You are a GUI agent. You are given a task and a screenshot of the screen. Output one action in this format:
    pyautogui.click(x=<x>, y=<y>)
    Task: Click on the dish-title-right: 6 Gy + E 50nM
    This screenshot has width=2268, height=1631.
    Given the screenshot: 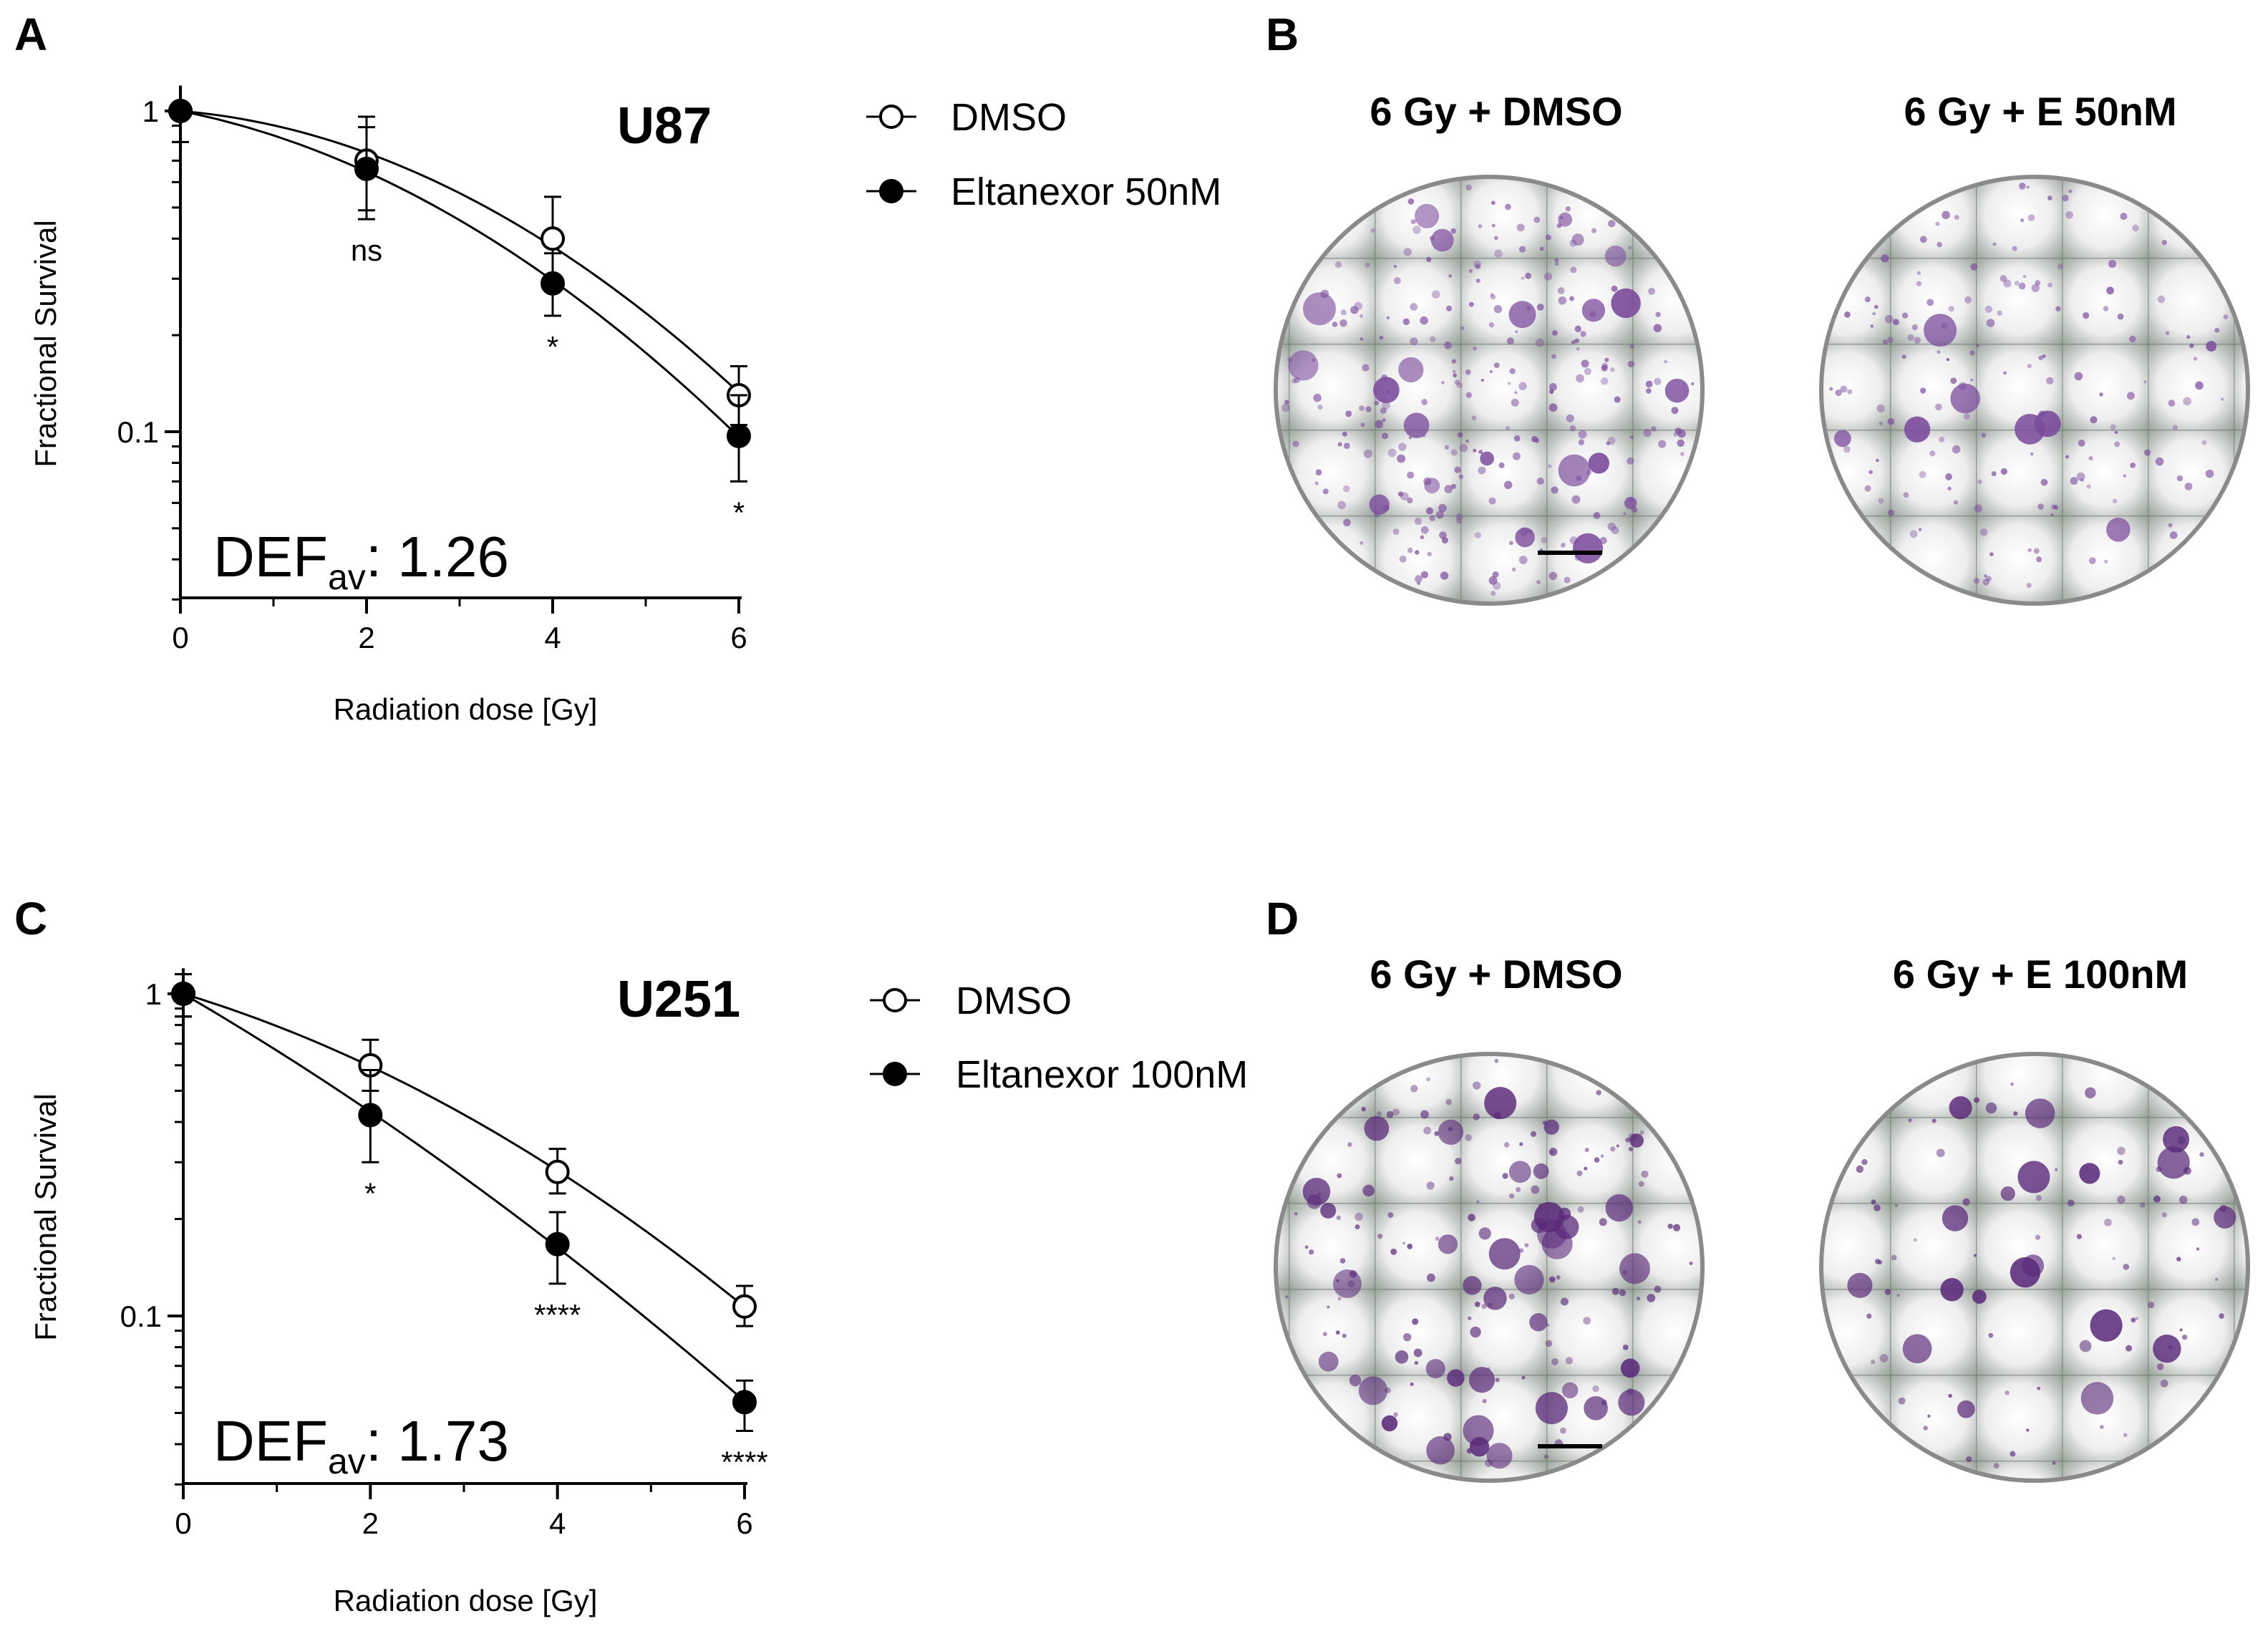 What is the action you would take?
    pyautogui.click(x=2040, y=111)
    